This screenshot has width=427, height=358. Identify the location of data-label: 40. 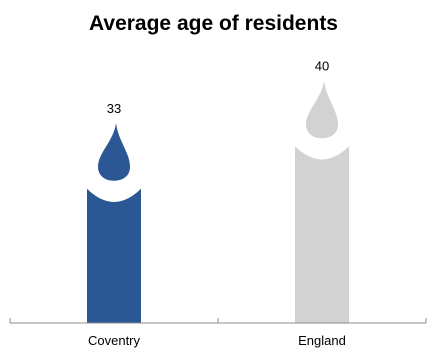
(322, 65).